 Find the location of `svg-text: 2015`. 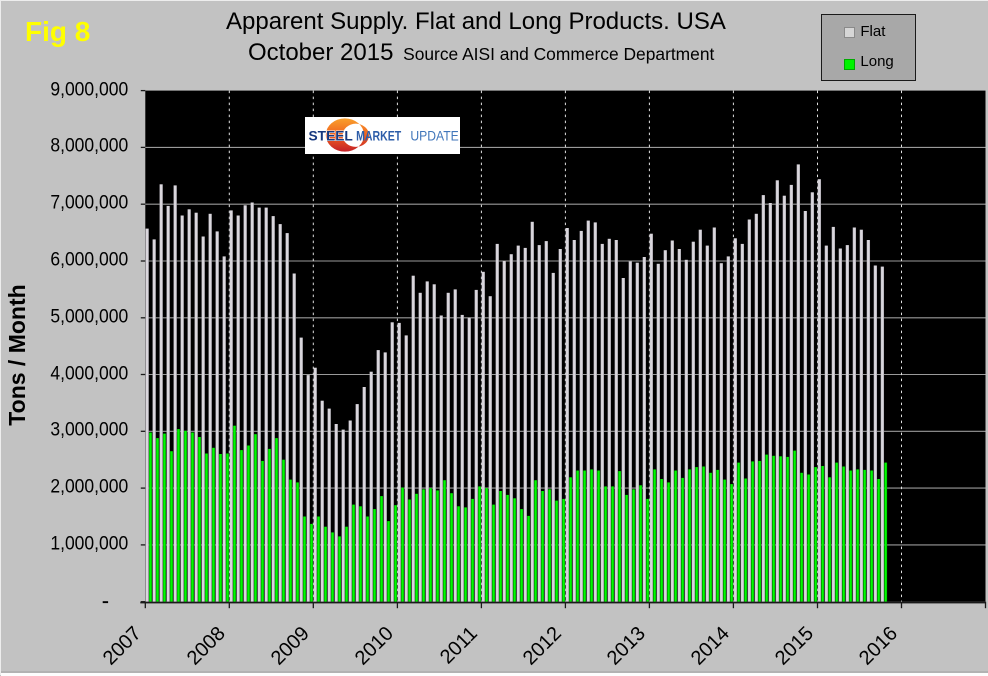

svg-text: 2015 is located at coordinates (794, 645).